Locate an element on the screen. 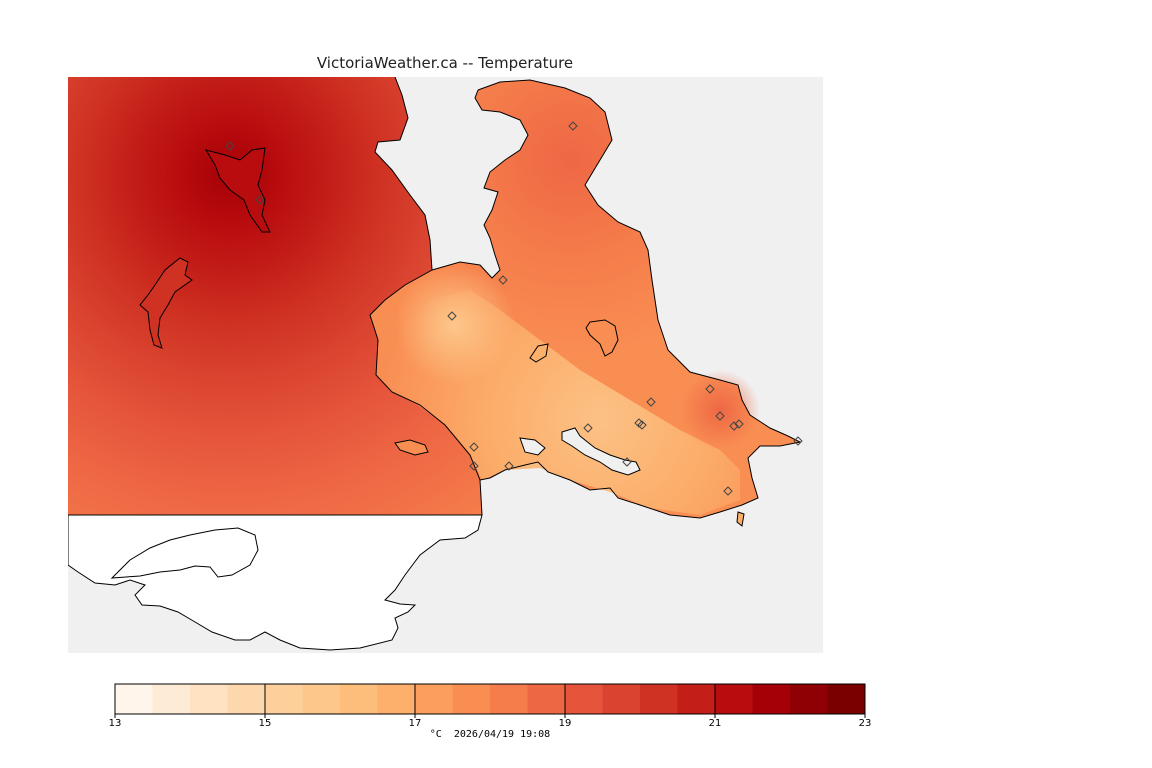  colorbar-ticks: 13 15 17 19 21 23 is located at coordinates (490, 706).